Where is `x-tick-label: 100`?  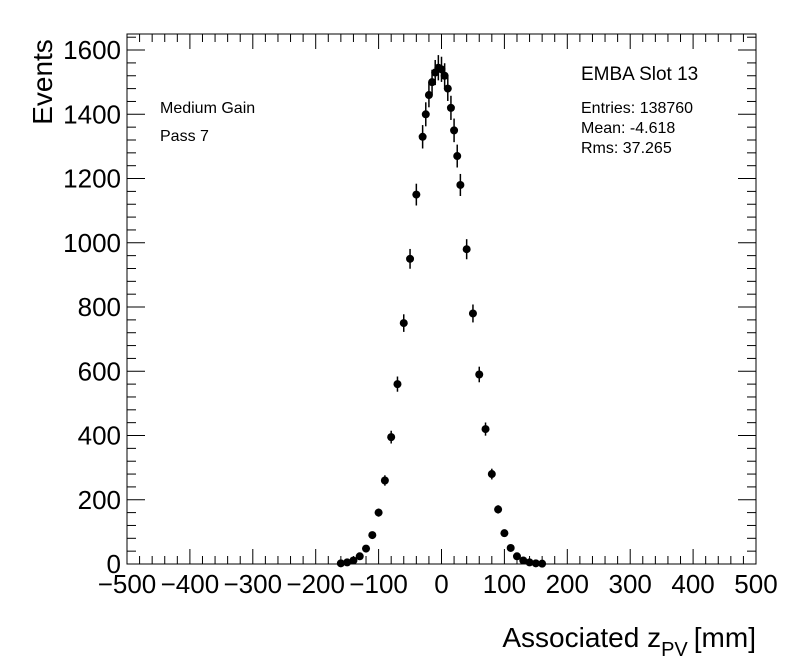 x-tick-label: 100 is located at coordinates (504, 584).